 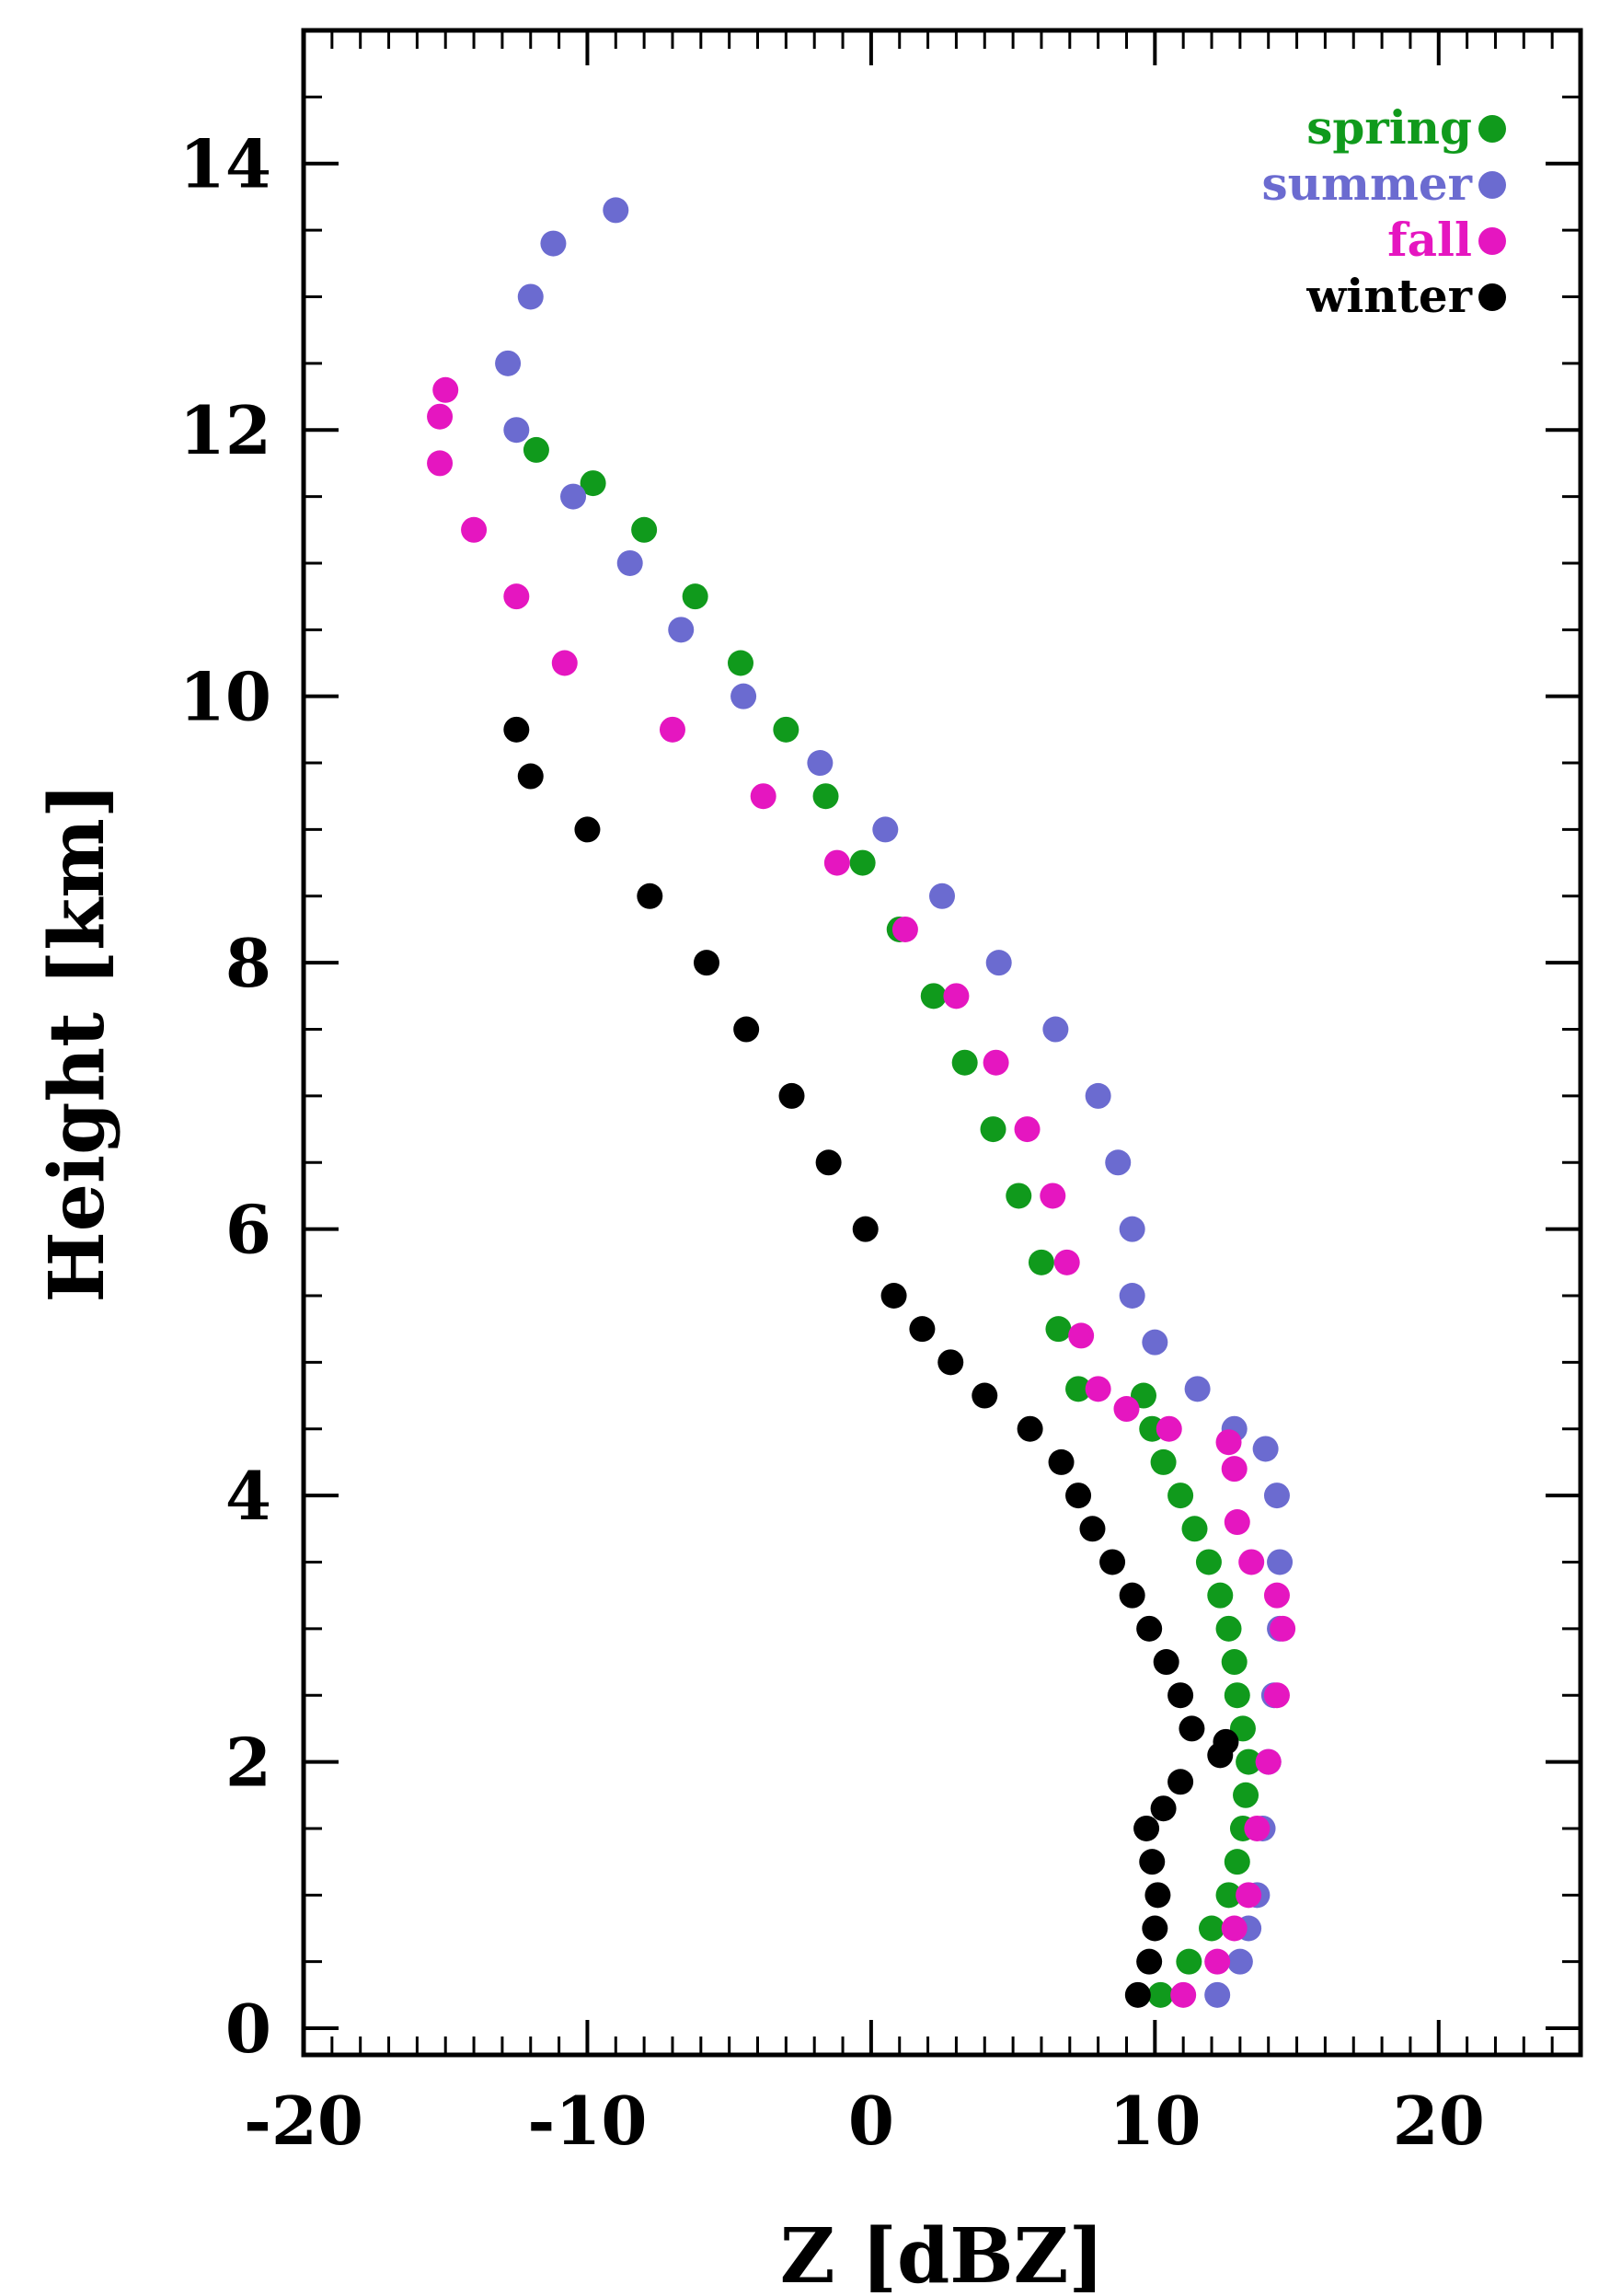 I want to click on y-tick-label: 0, so click(x=248, y=2029).